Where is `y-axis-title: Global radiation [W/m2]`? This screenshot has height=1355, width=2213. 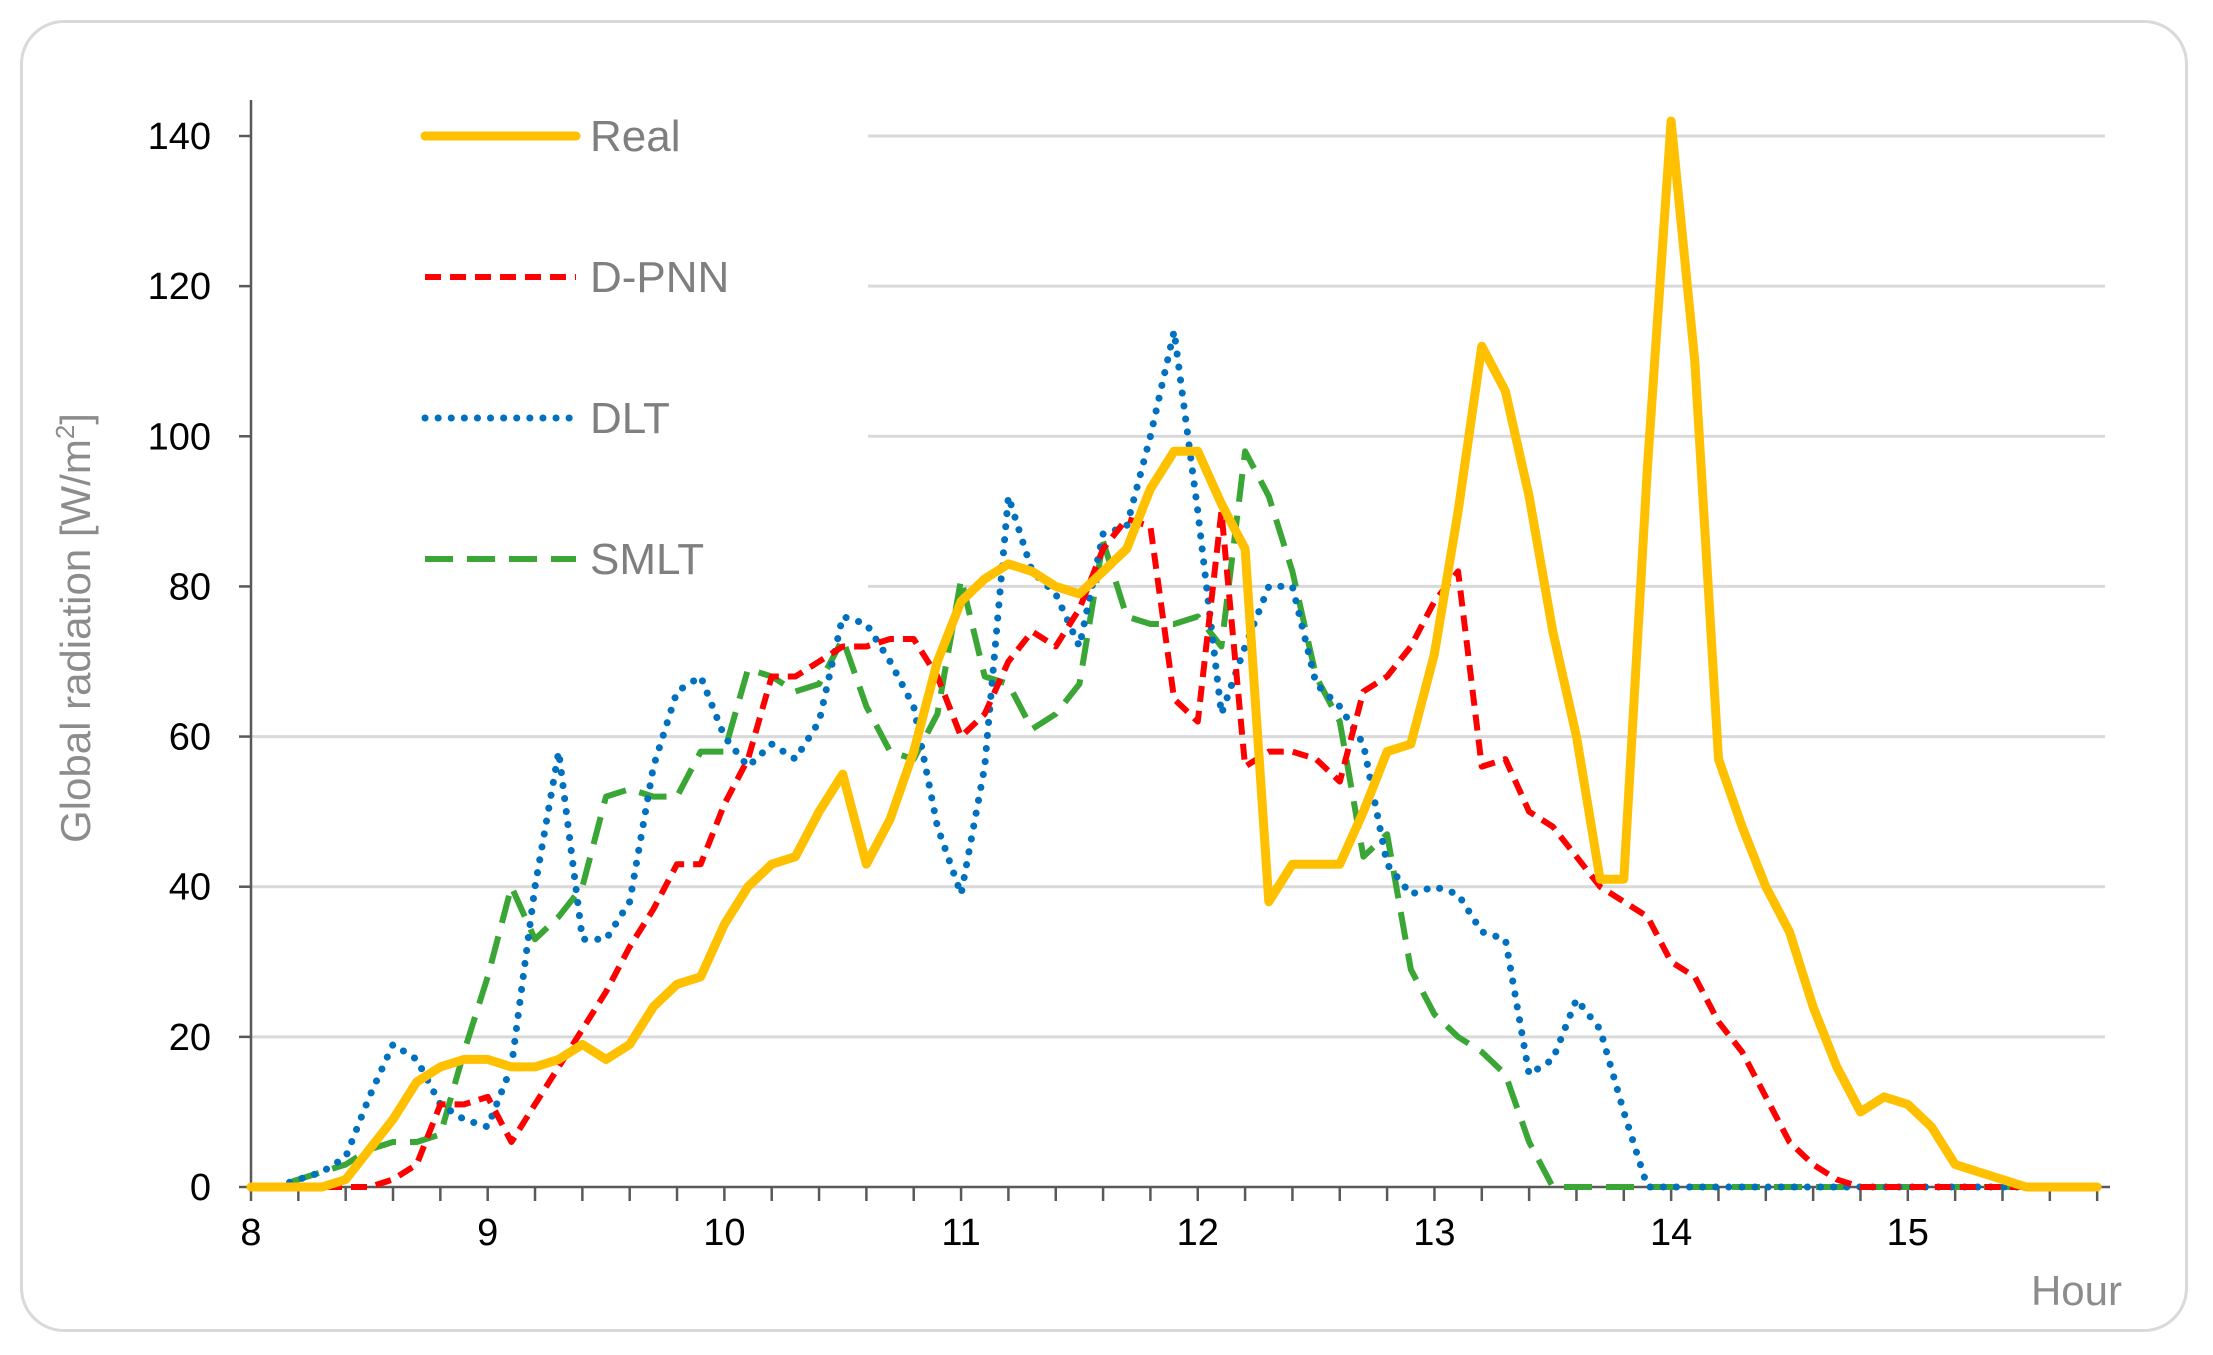
y-axis-title: Global radiation [W/m2] is located at coordinates (74, 628).